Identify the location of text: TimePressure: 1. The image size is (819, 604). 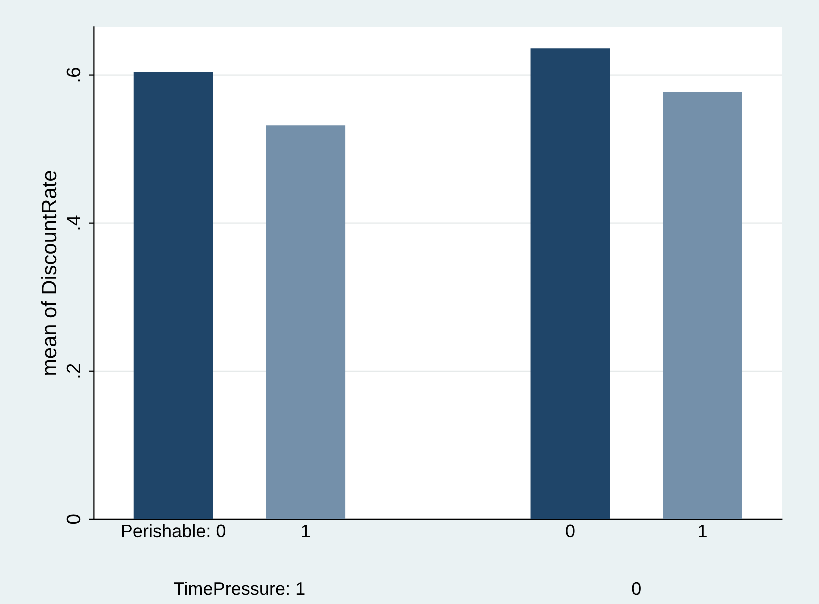
(239, 589).